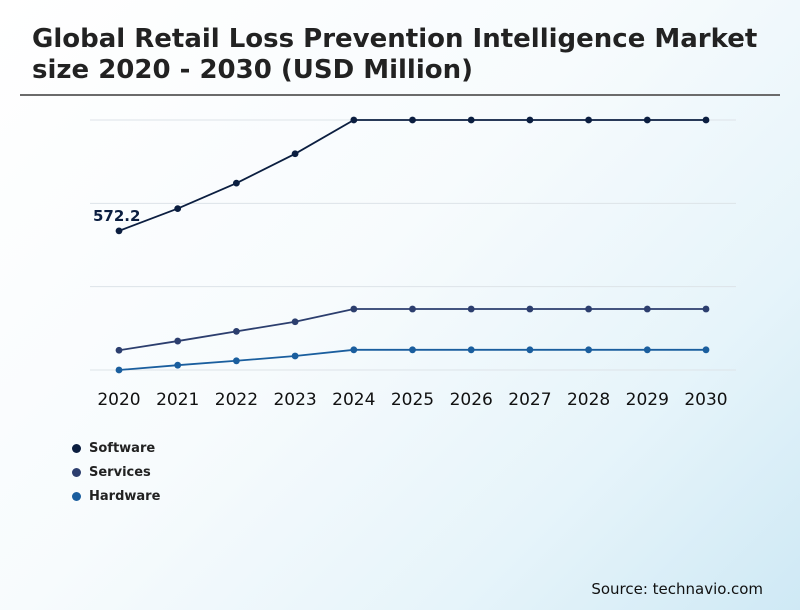  What do you see at coordinates (705, 400) in the screenshot?
I see `x-tick-label: 2030` at bounding box center [705, 400].